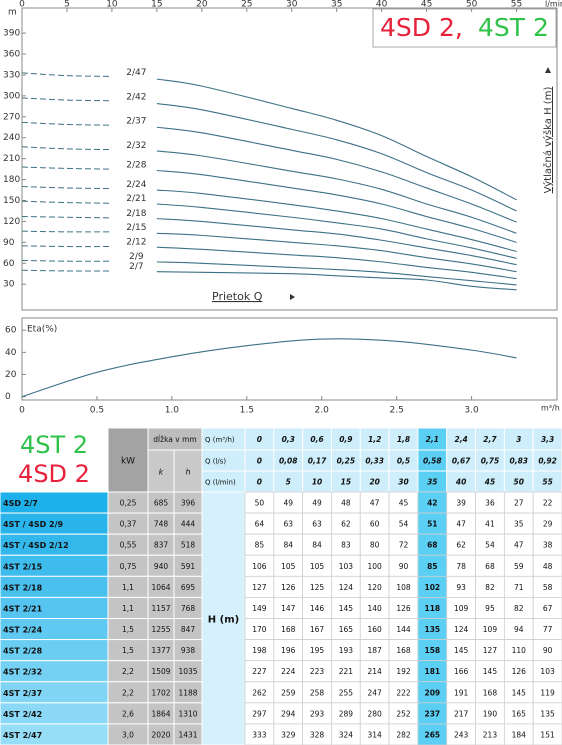 This screenshot has height=745, width=562. I want to click on head-value: 147, so click(288, 608).